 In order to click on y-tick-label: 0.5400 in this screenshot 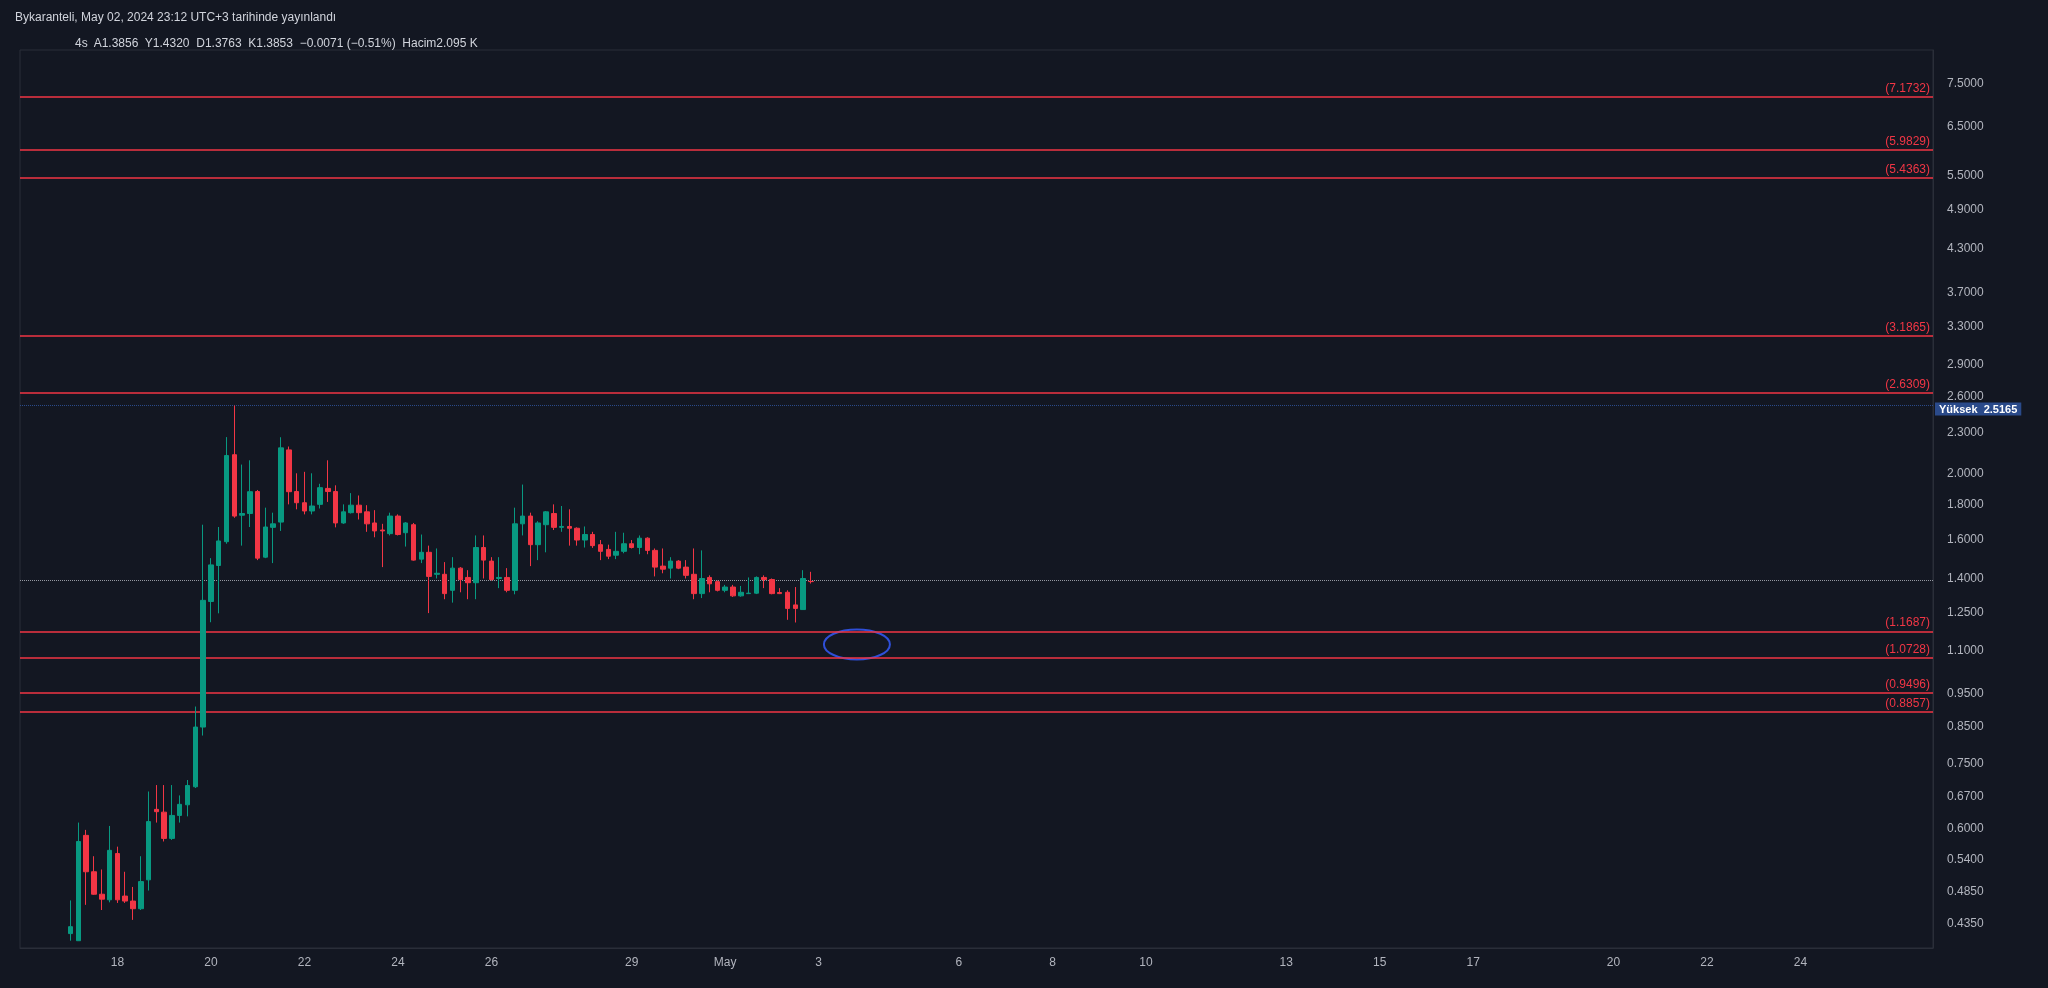, I will do `click(1966, 859)`.